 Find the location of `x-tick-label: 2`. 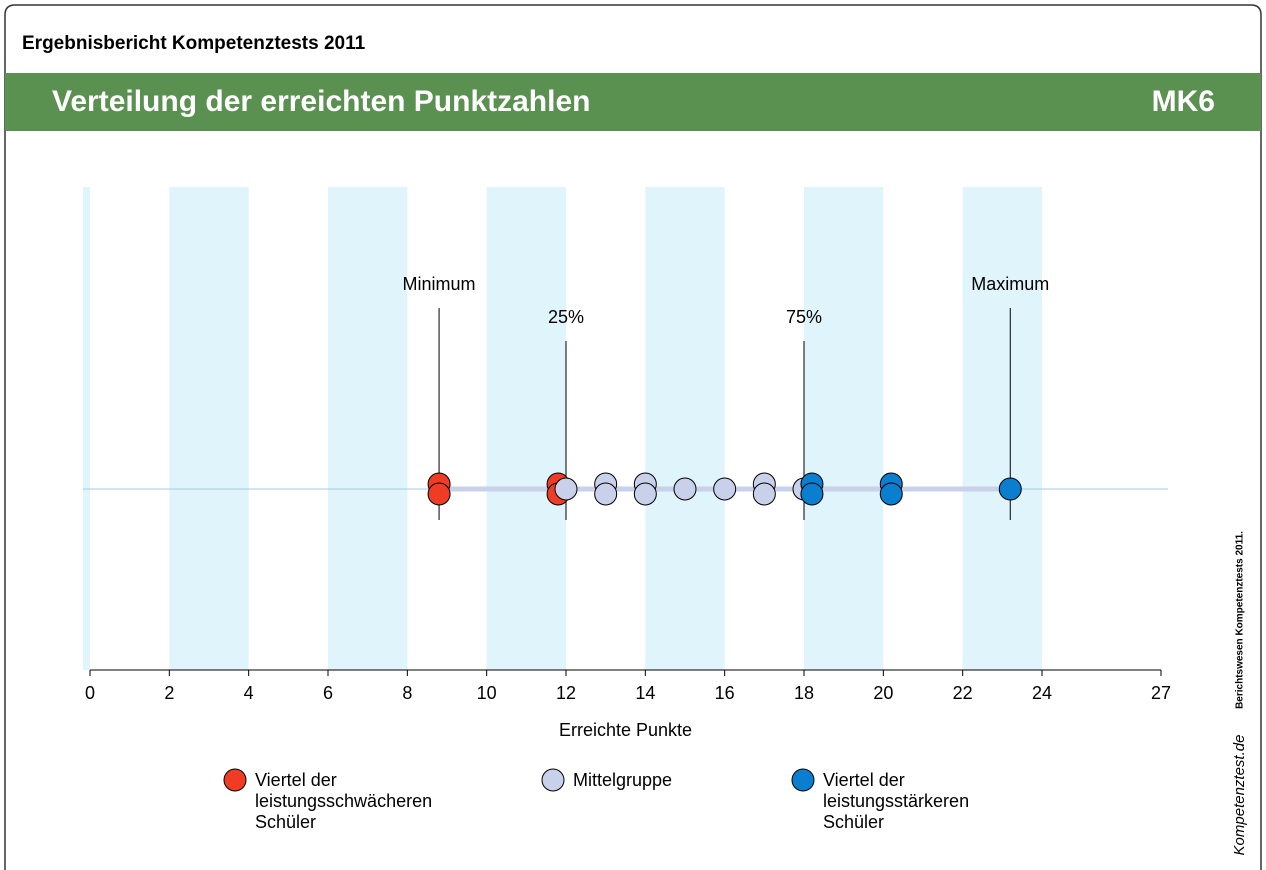

x-tick-label: 2 is located at coordinates (169, 693).